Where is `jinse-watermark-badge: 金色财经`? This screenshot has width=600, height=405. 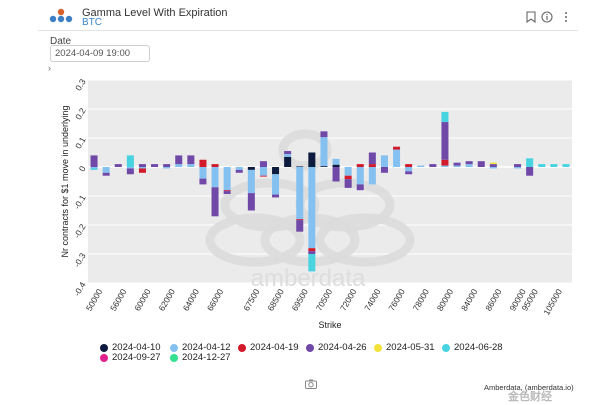
jinse-watermark-badge: 金色财经 is located at coordinates (530, 397).